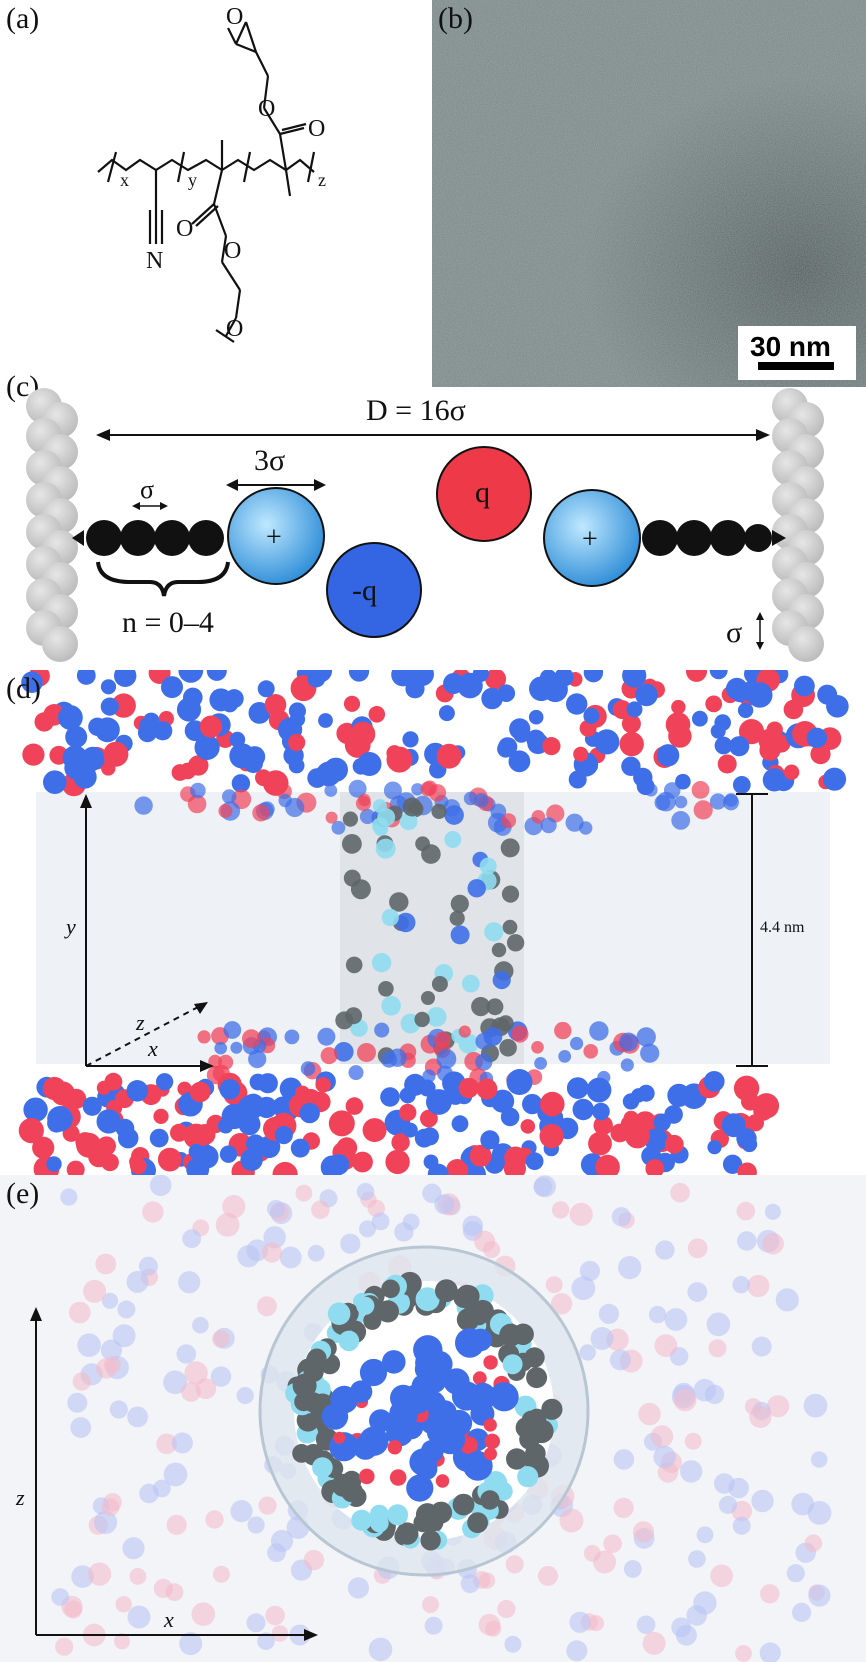 Image resolution: width=866 pixels, height=1662 pixels. Describe the element at coordinates (798, 525) in the screenshot. I see `right-wall` at that location.